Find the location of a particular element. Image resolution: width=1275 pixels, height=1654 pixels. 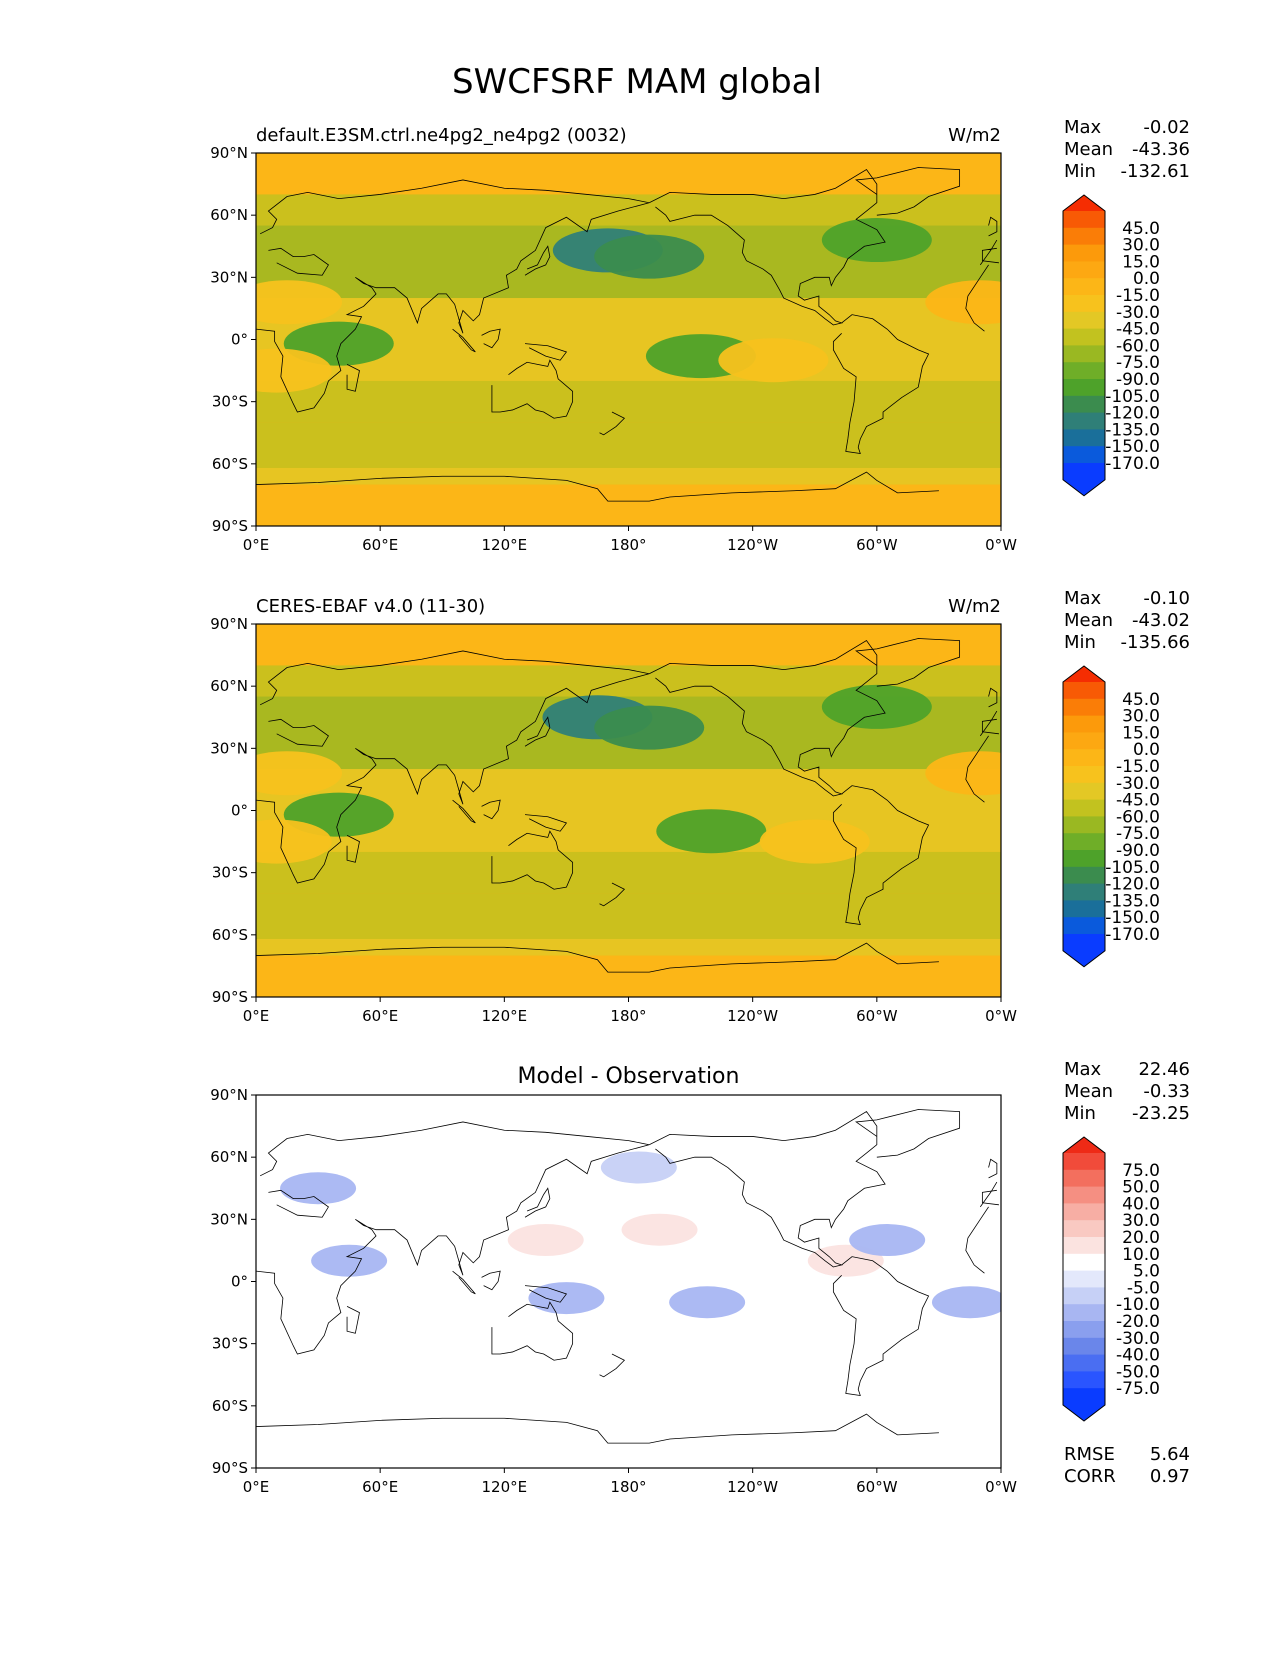

stat-value: 0.97 is located at coordinates (1170, 1476).